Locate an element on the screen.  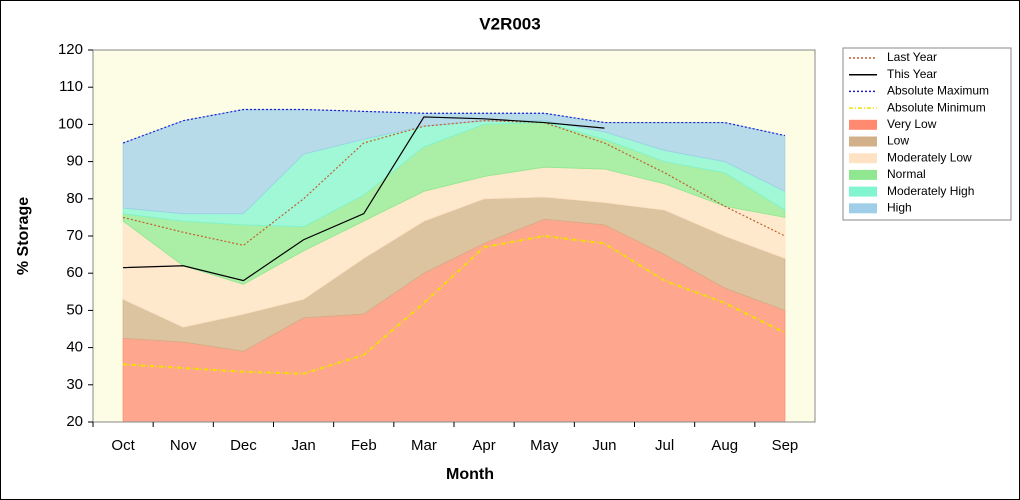
x-tick-label: Feb is located at coordinates (364, 445).